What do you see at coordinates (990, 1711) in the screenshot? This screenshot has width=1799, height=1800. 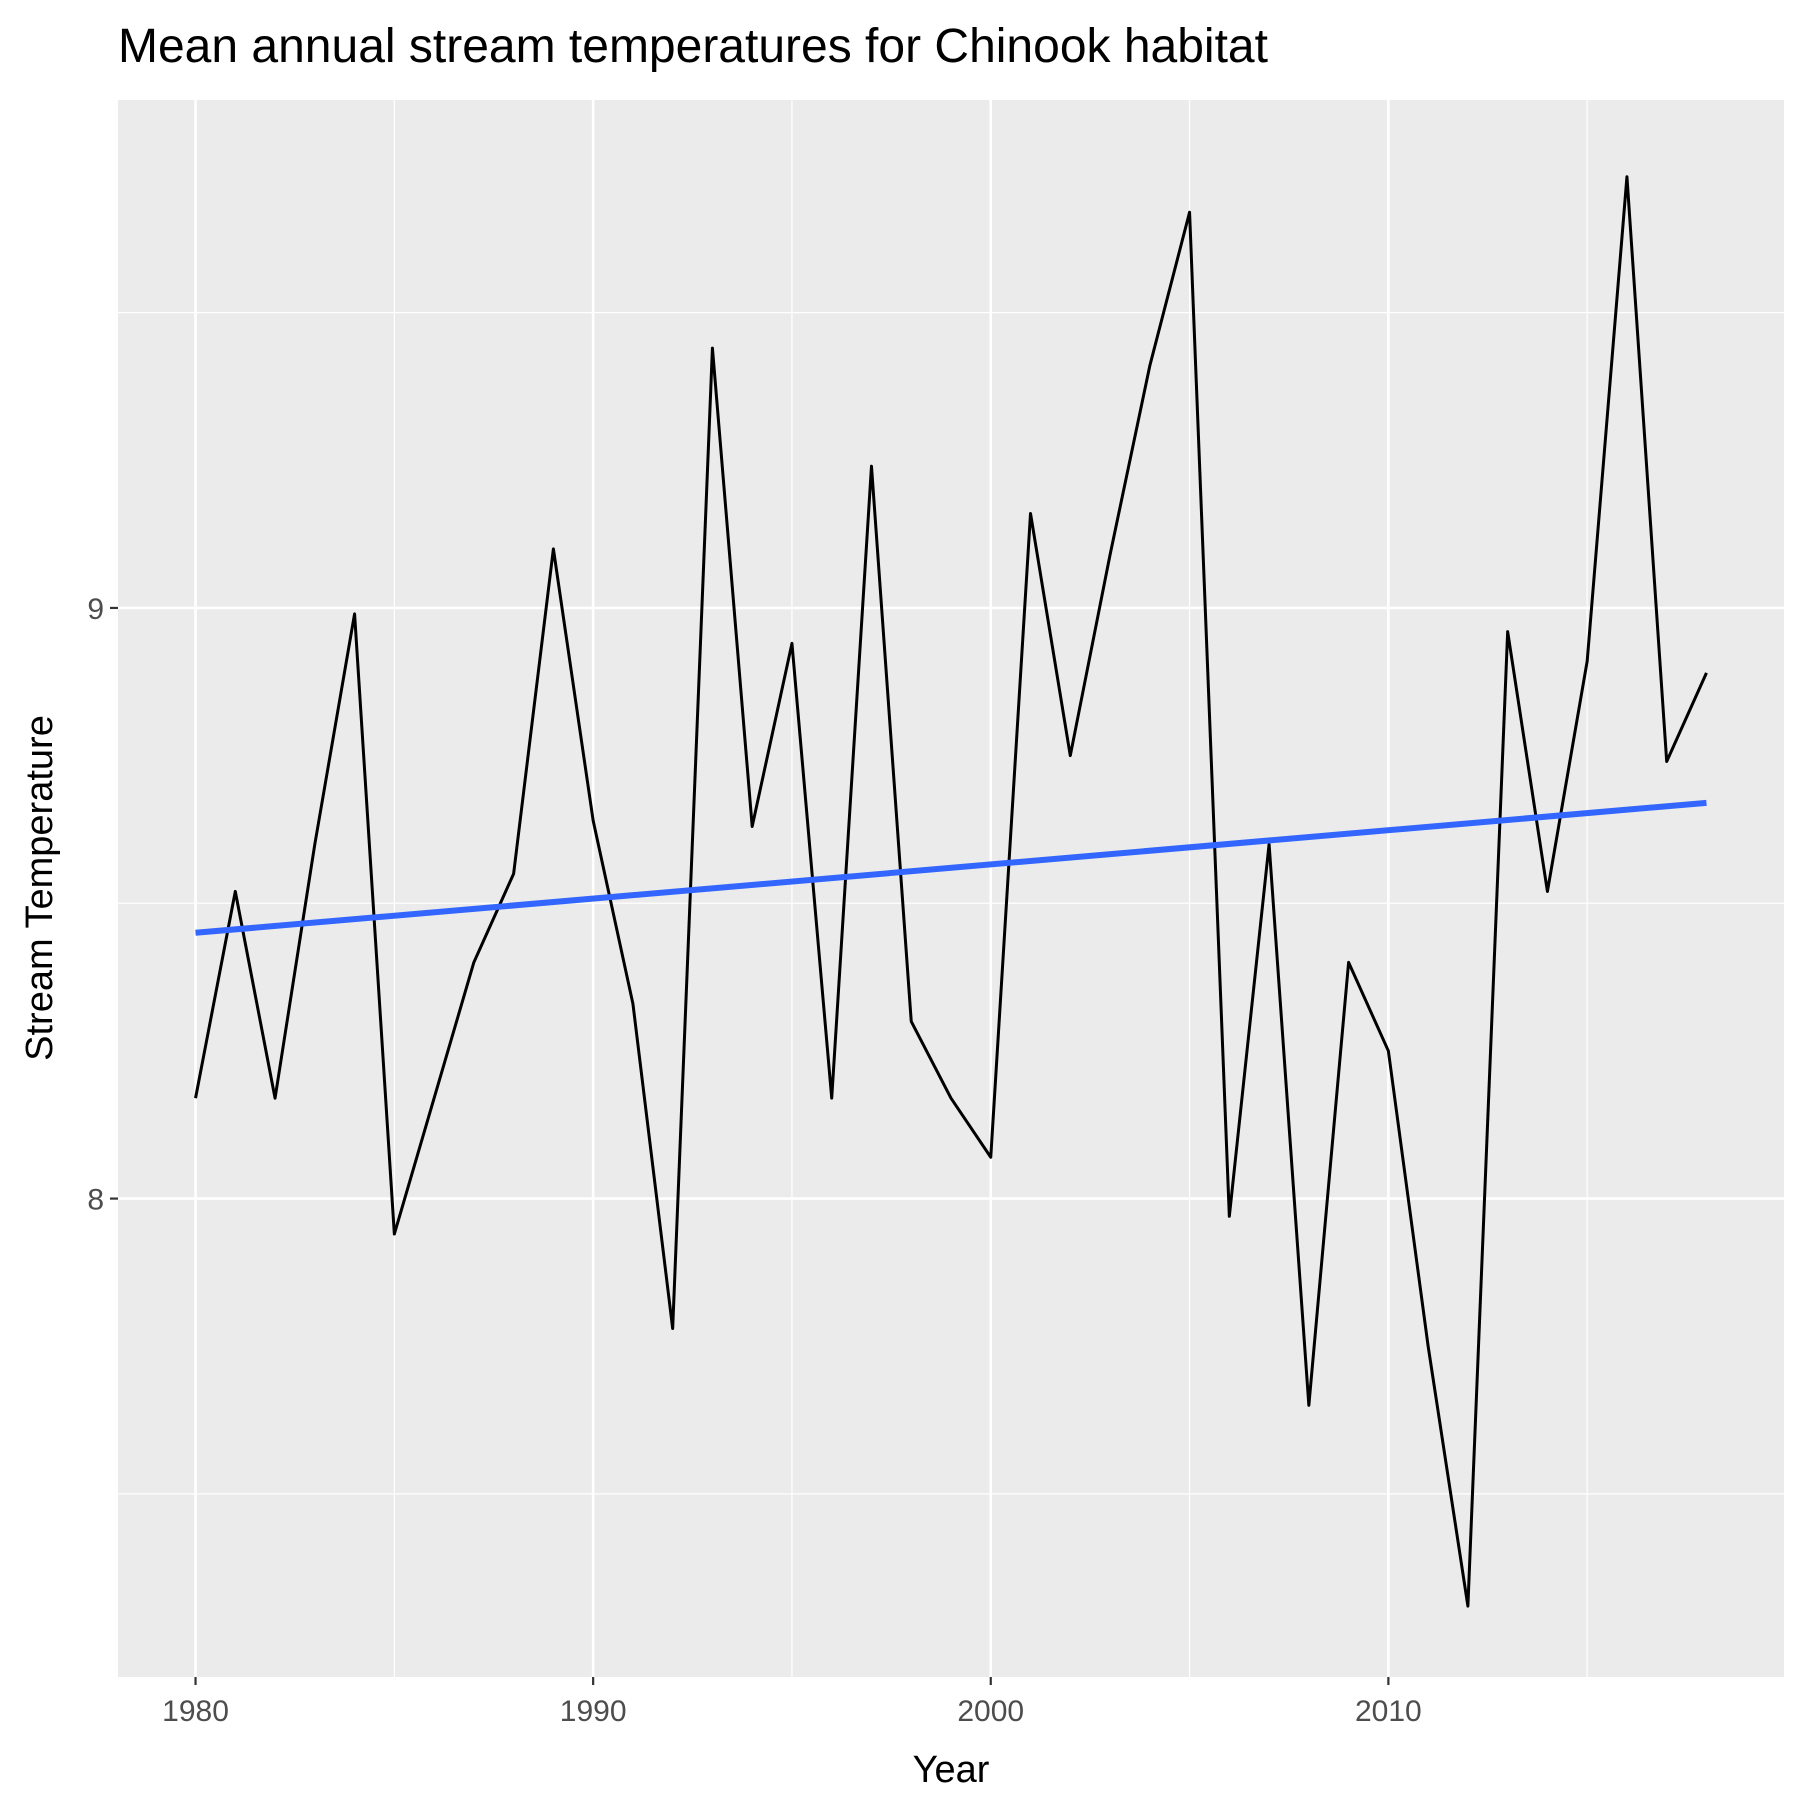 I see `x-tick-label: 2000` at bounding box center [990, 1711].